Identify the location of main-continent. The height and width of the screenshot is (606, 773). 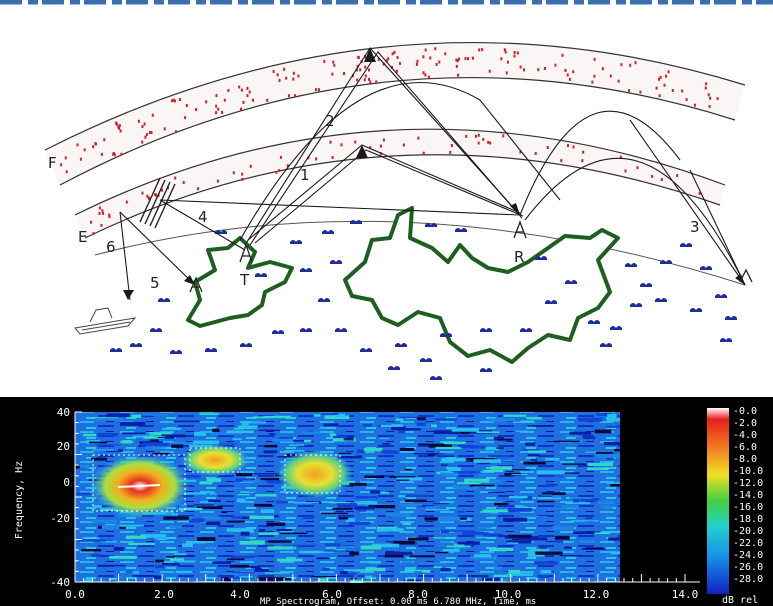
(481, 285).